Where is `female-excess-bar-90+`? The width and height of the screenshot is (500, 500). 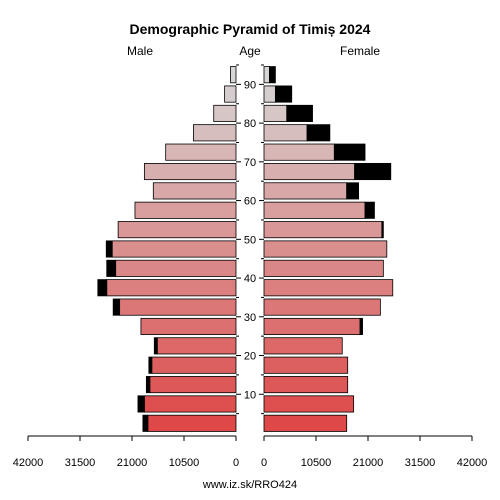
female-excess-bar-90+ is located at coordinates (272, 75).